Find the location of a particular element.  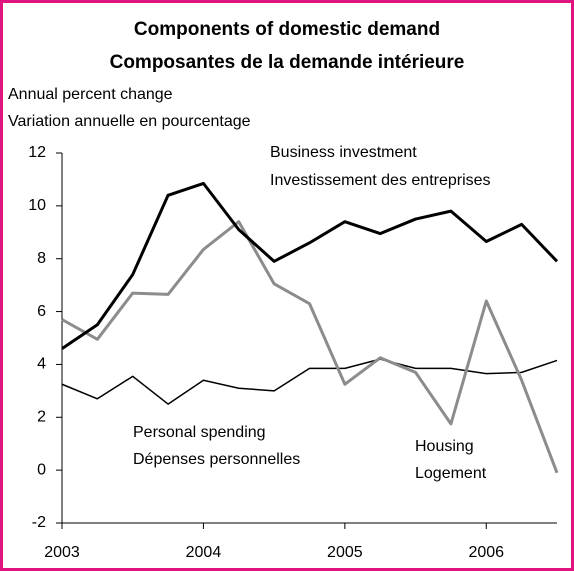

y-tick-label: 2 is located at coordinates (41, 417).